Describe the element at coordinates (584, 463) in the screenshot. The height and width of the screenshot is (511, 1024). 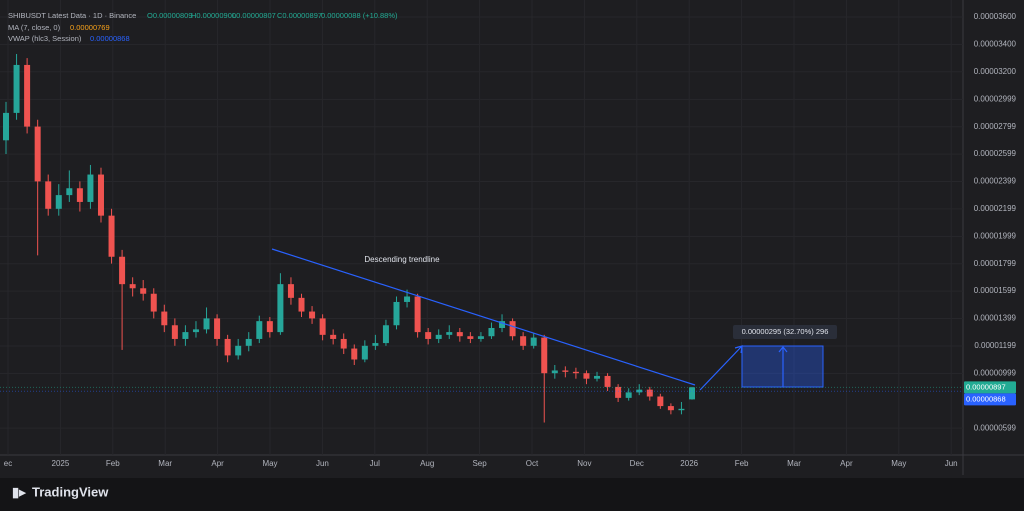
I see `x-tick-label: Nov` at that location.